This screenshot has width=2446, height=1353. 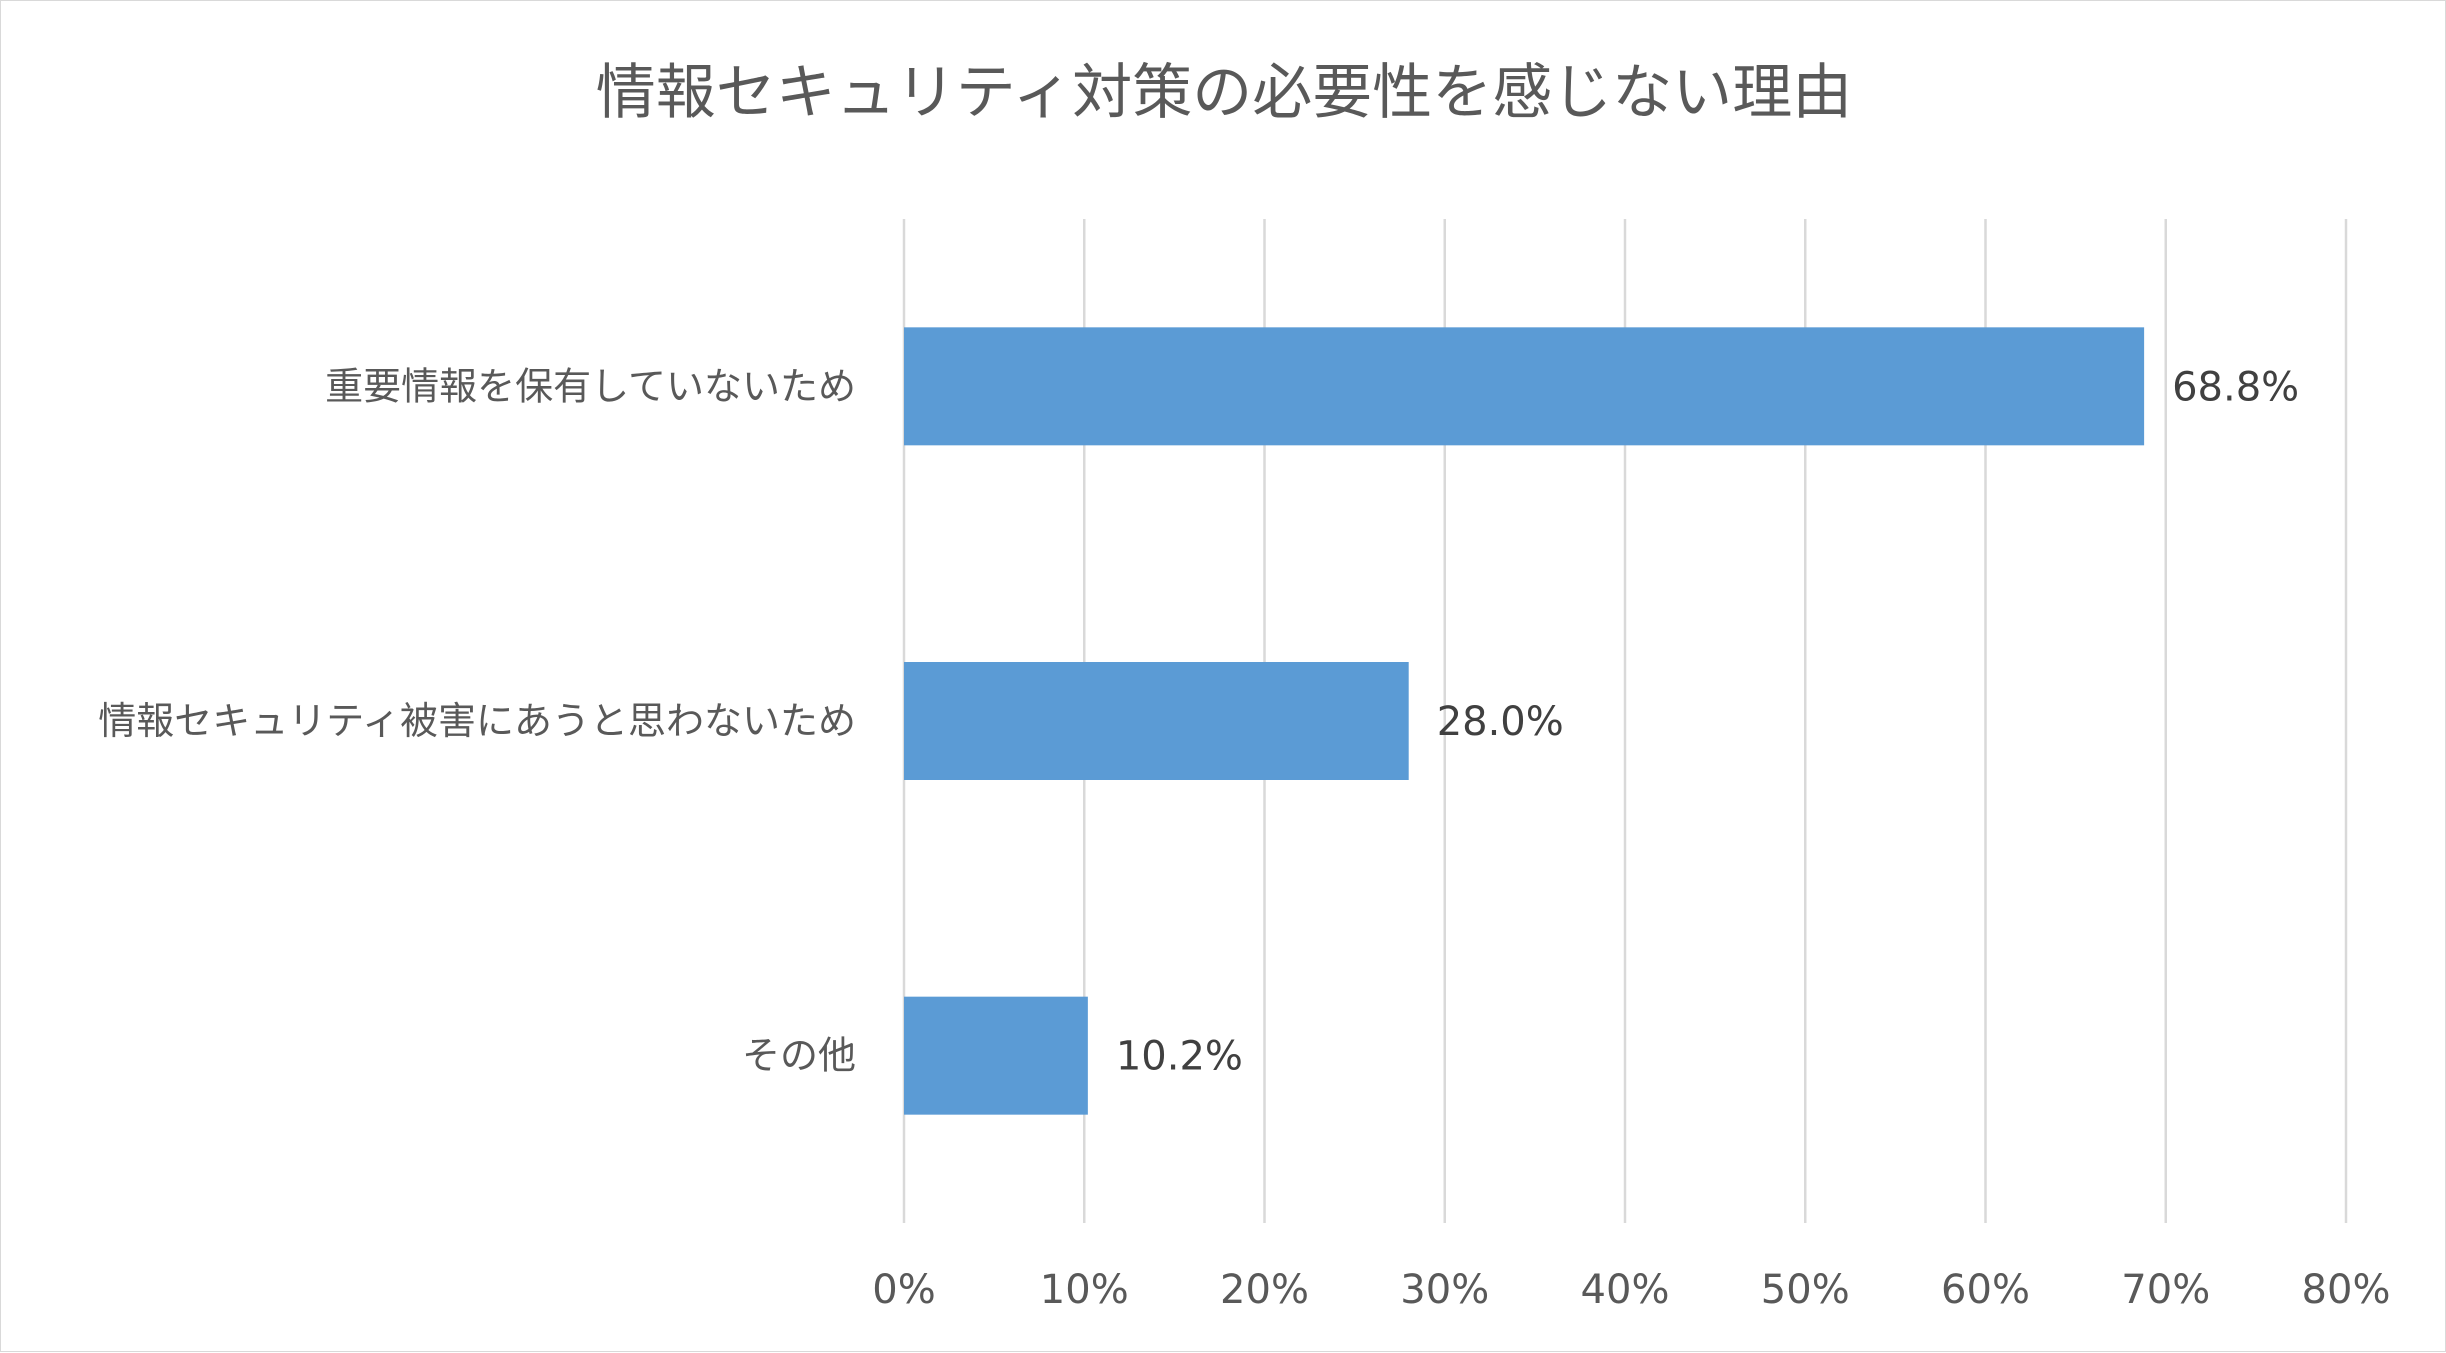 What do you see at coordinates (1500, 722) in the screenshot?
I see `data-label: 28.0%` at bounding box center [1500, 722].